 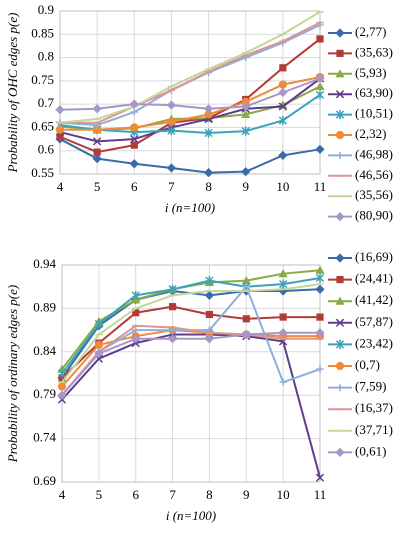 I want to click on x-tick-label: 6, so click(x=135, y=494).